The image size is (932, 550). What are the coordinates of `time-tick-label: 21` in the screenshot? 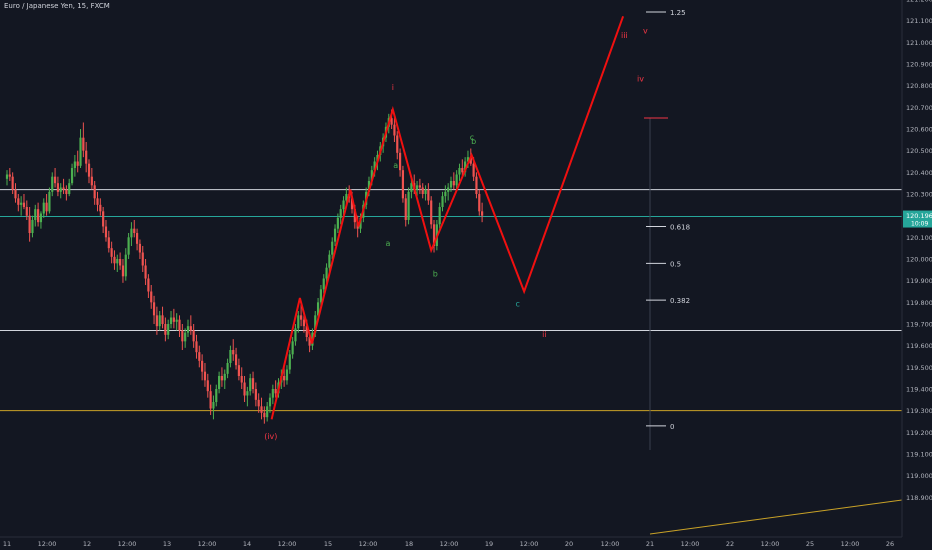 It's located at (650, 544).